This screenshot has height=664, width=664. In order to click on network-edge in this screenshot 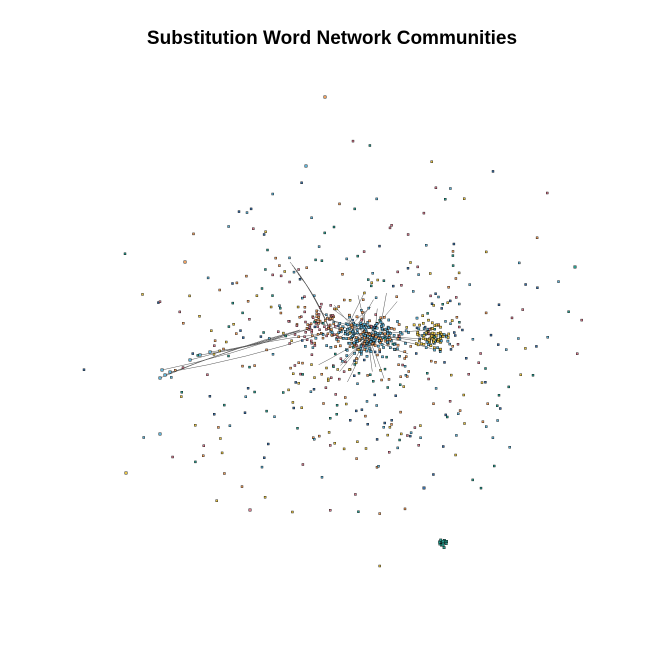, I will do `click(246, 353)`.